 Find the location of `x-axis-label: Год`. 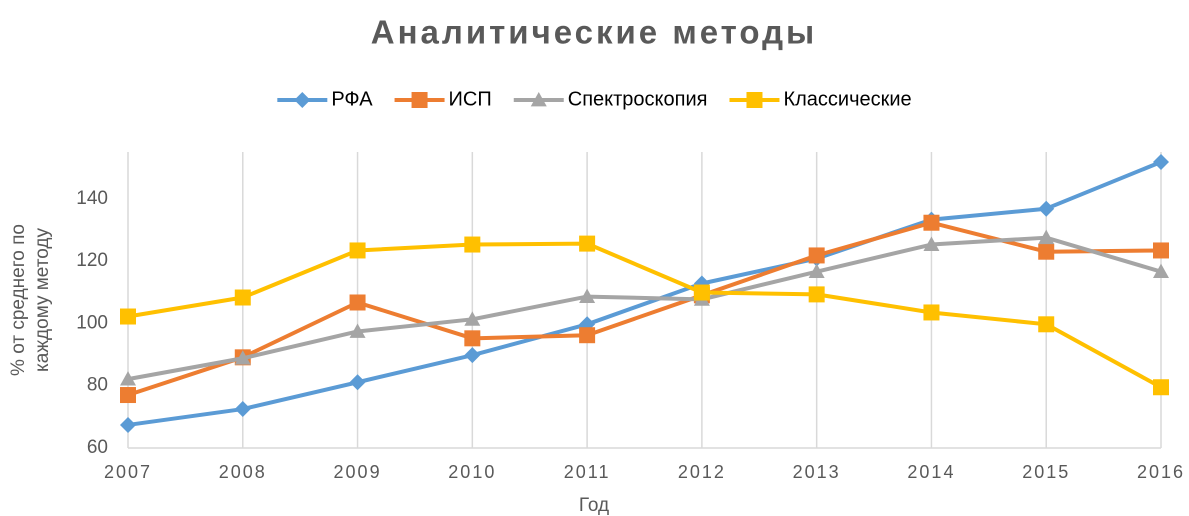

x-axis-label: Год is located at coordinates (594, 505).